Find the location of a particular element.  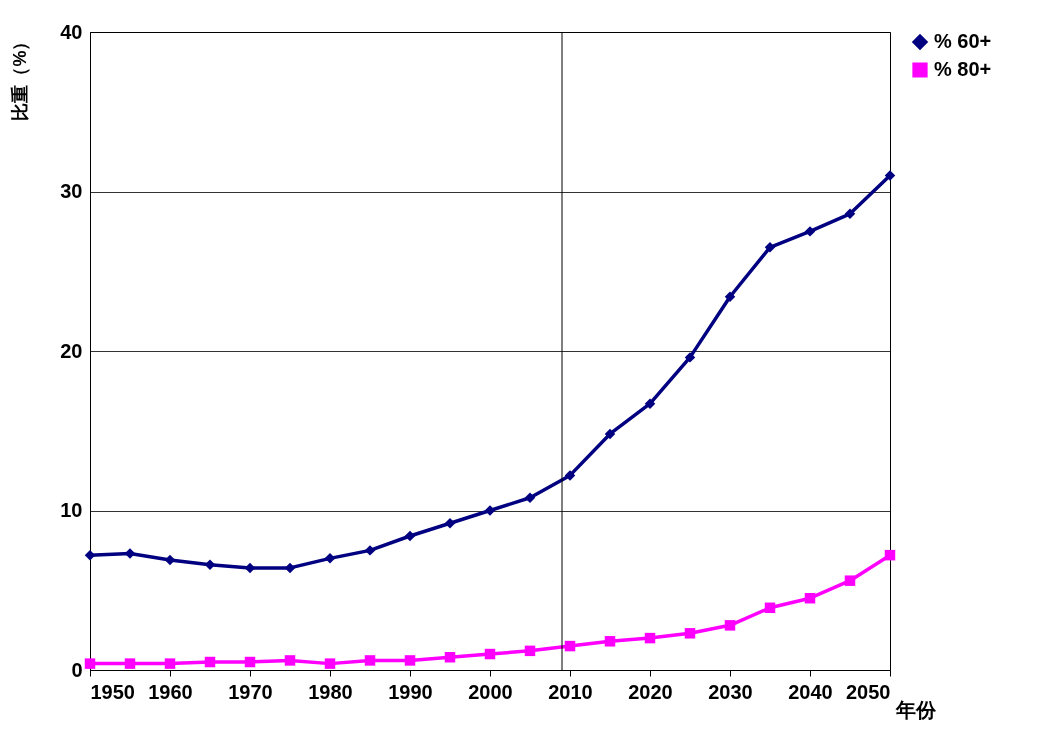

x-tick-label: 2050 is located at coordinates (868, 691).